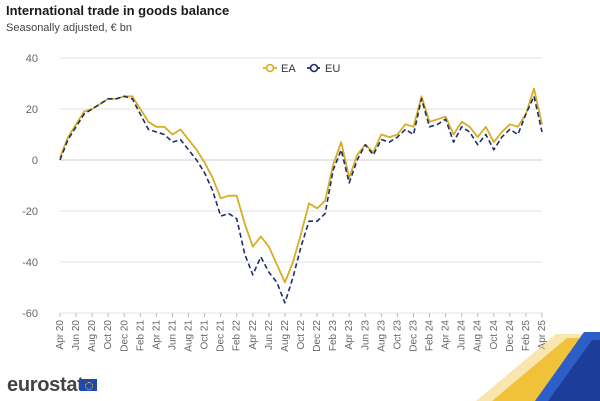  I want to click on legend: EA EU, so click(301, 69).